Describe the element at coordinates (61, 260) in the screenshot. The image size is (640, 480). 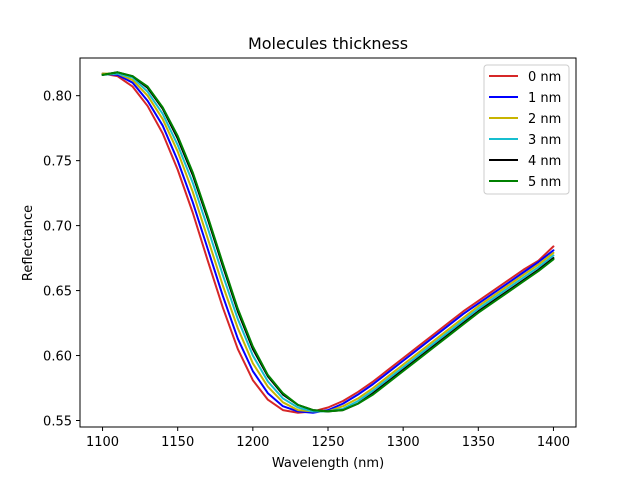
I see `y-axis-ticks: 0.55 0.60 0.65 0.70 0.75 0.80` at that location.